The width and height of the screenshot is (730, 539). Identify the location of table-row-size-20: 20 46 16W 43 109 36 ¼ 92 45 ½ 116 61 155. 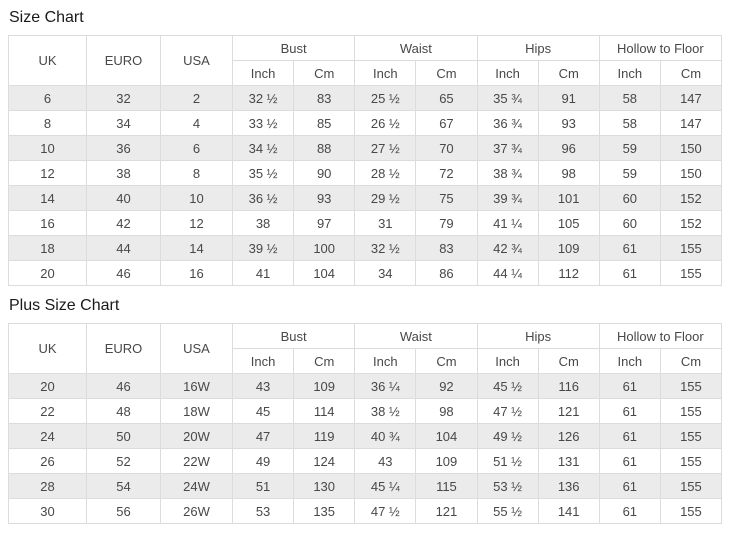
(365, 386).